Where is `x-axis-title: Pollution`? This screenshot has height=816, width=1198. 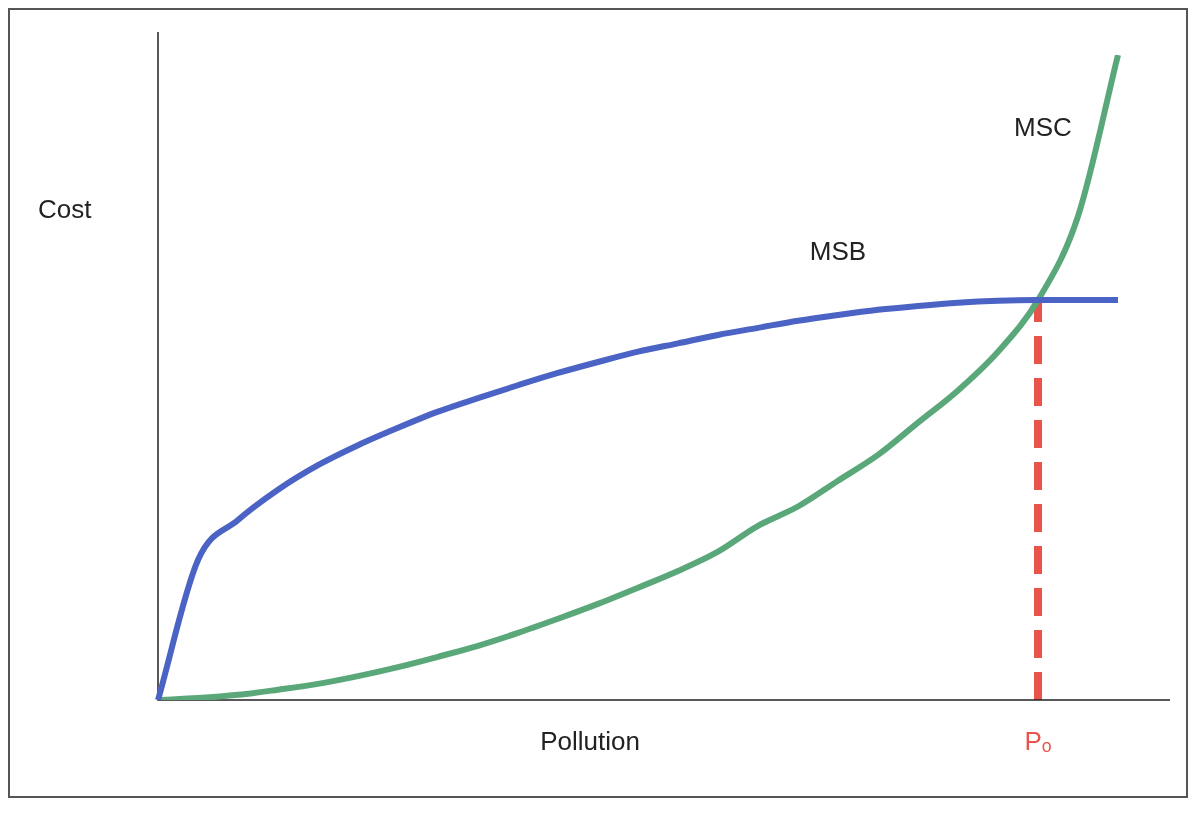 x-axis-title: Pollution is located at coordinates (590, 741).